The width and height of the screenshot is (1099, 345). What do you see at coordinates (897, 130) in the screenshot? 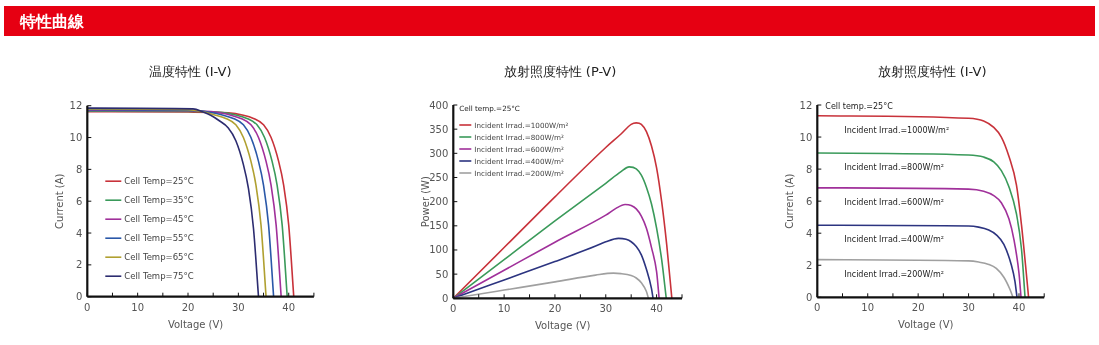
I see `series-label: Incident Irrad.=1000W/m²` at bounding box center [897, 130].